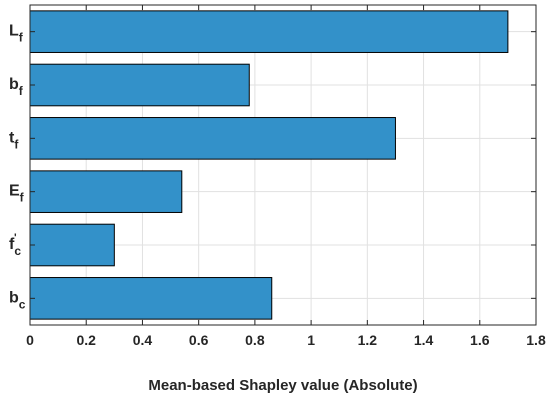 This screenshot has height=406, width=550. Describe the element at coordinates (139, 85) in the screenshot. I see `bar-b-f` at that location.